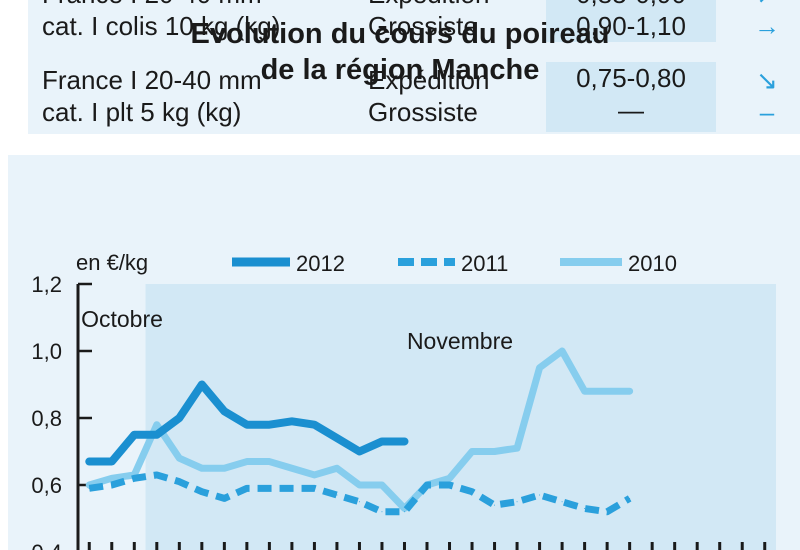 Image resolution: width=800 pixels, height=550 pixels. What do you see at coordinates (631, 110) in the screenshot?
I see `price-value: —` at bounding box center [631, 110].